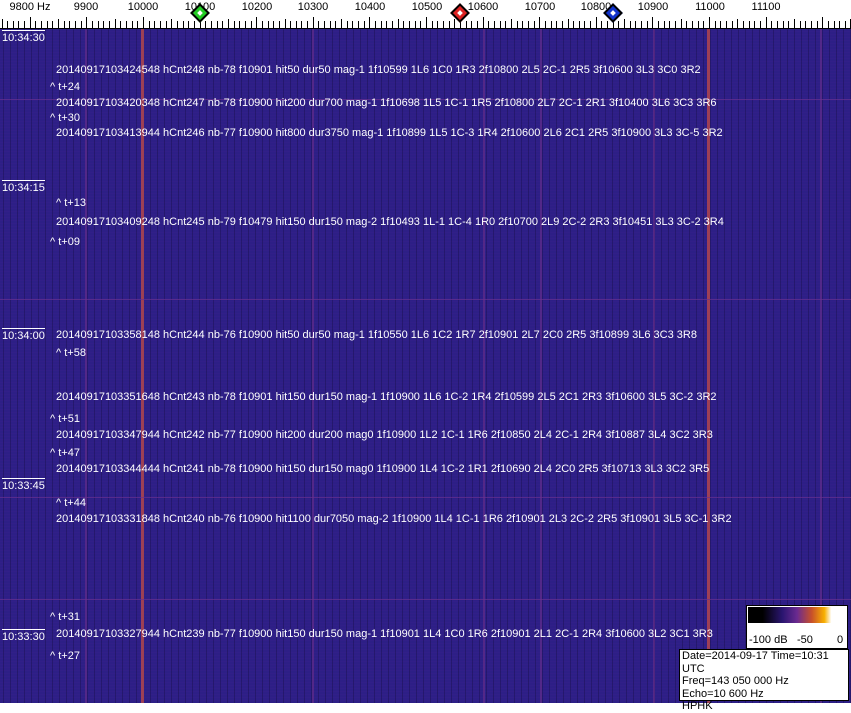 Image resolution: width=851 pixels, height=713 pixels. I want to click on tick-label: 9900, so click(86, 7).